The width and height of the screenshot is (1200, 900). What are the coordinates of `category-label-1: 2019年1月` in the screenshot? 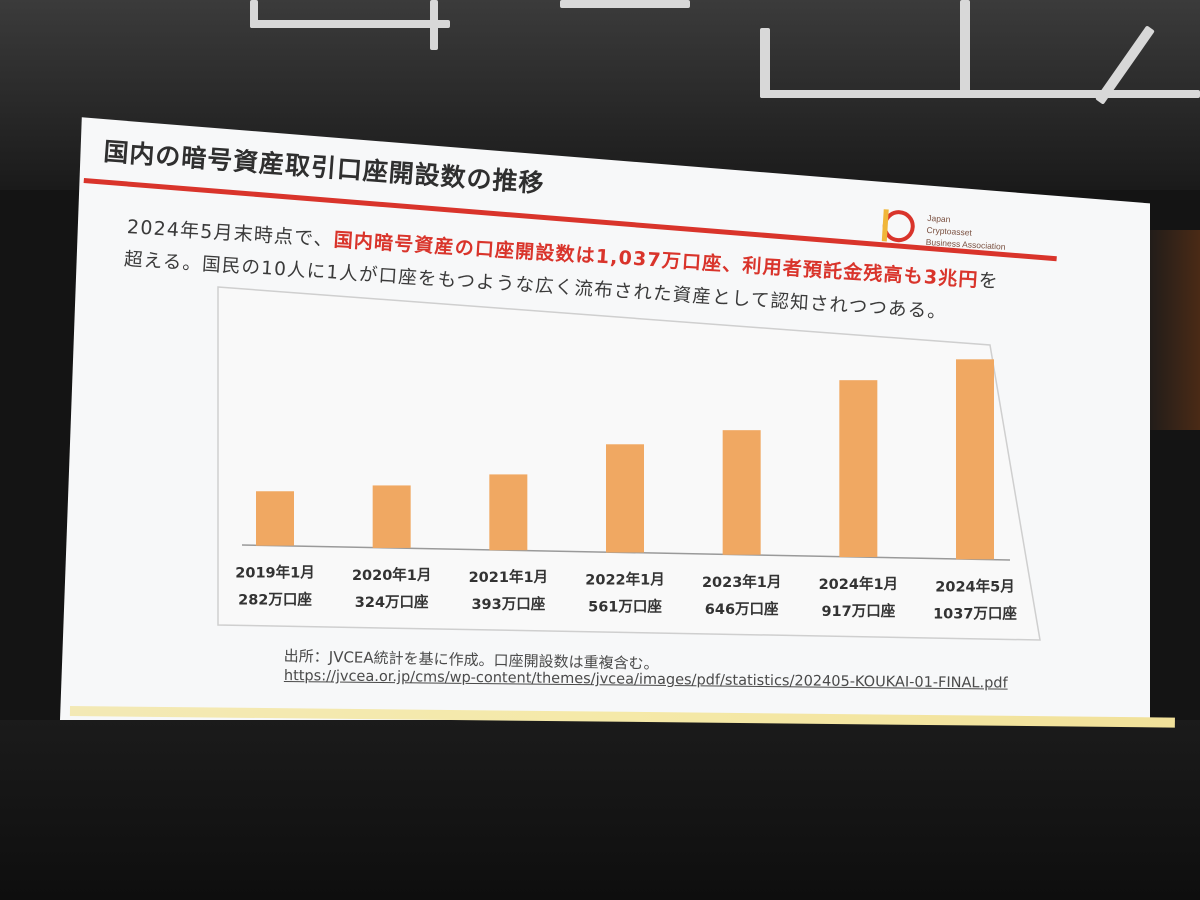 It's located at (274, 573).